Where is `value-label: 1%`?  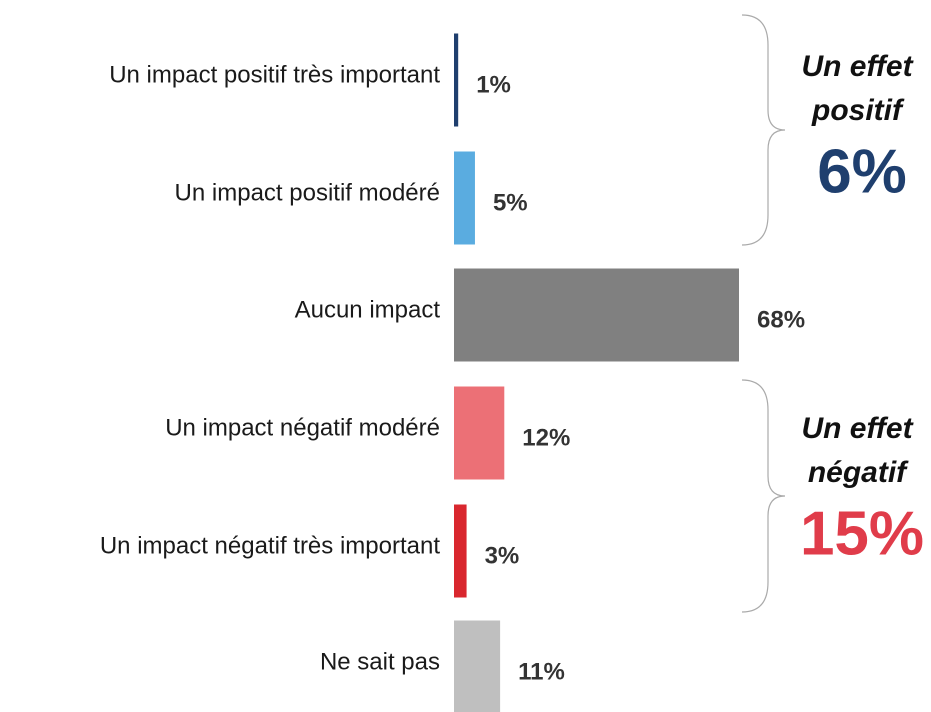
value-label: 1% is located at coordinates (493, 84).